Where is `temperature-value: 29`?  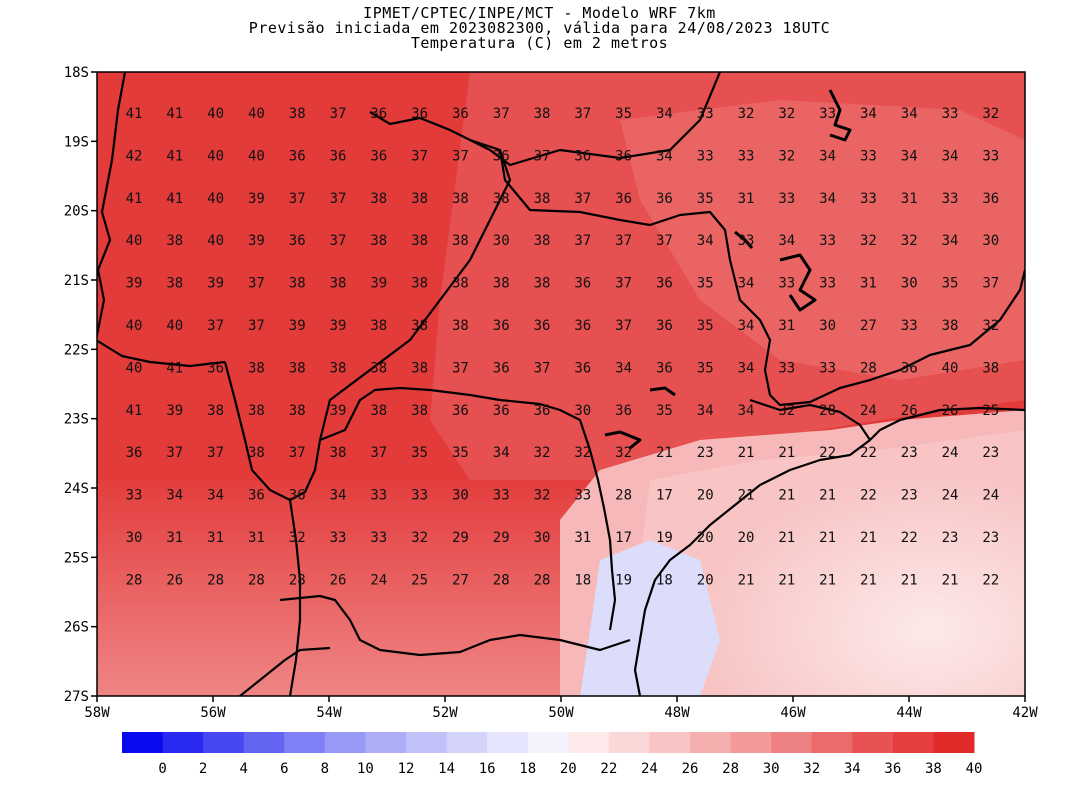
temperature-value: 29 is located at coordinates (460, 538).